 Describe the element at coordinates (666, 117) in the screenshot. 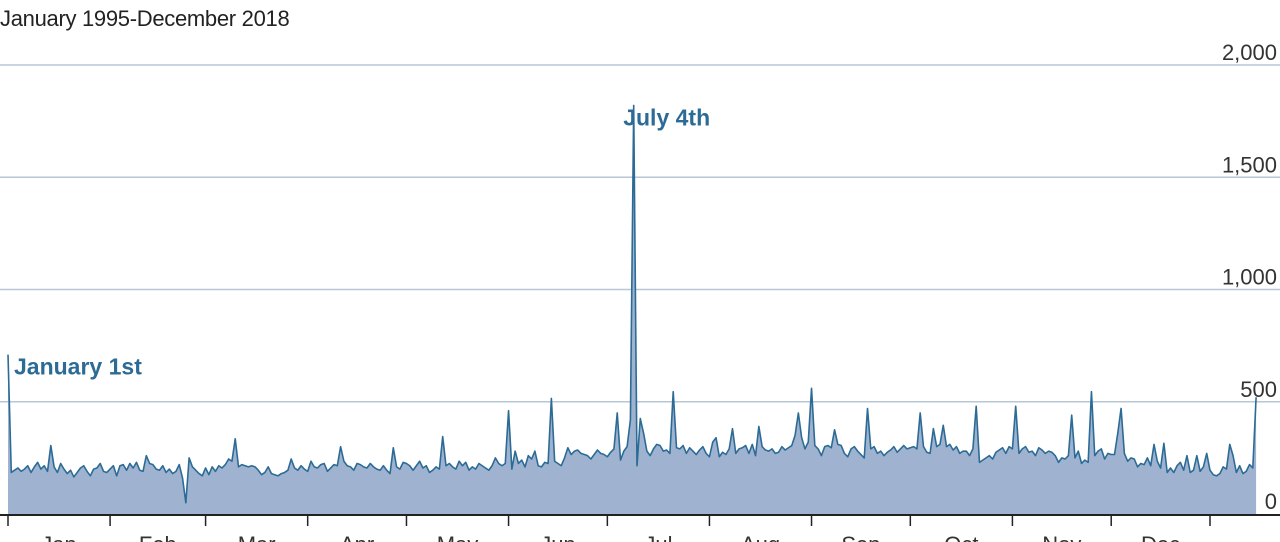

I see `annotation-label: July 4th` at that location.